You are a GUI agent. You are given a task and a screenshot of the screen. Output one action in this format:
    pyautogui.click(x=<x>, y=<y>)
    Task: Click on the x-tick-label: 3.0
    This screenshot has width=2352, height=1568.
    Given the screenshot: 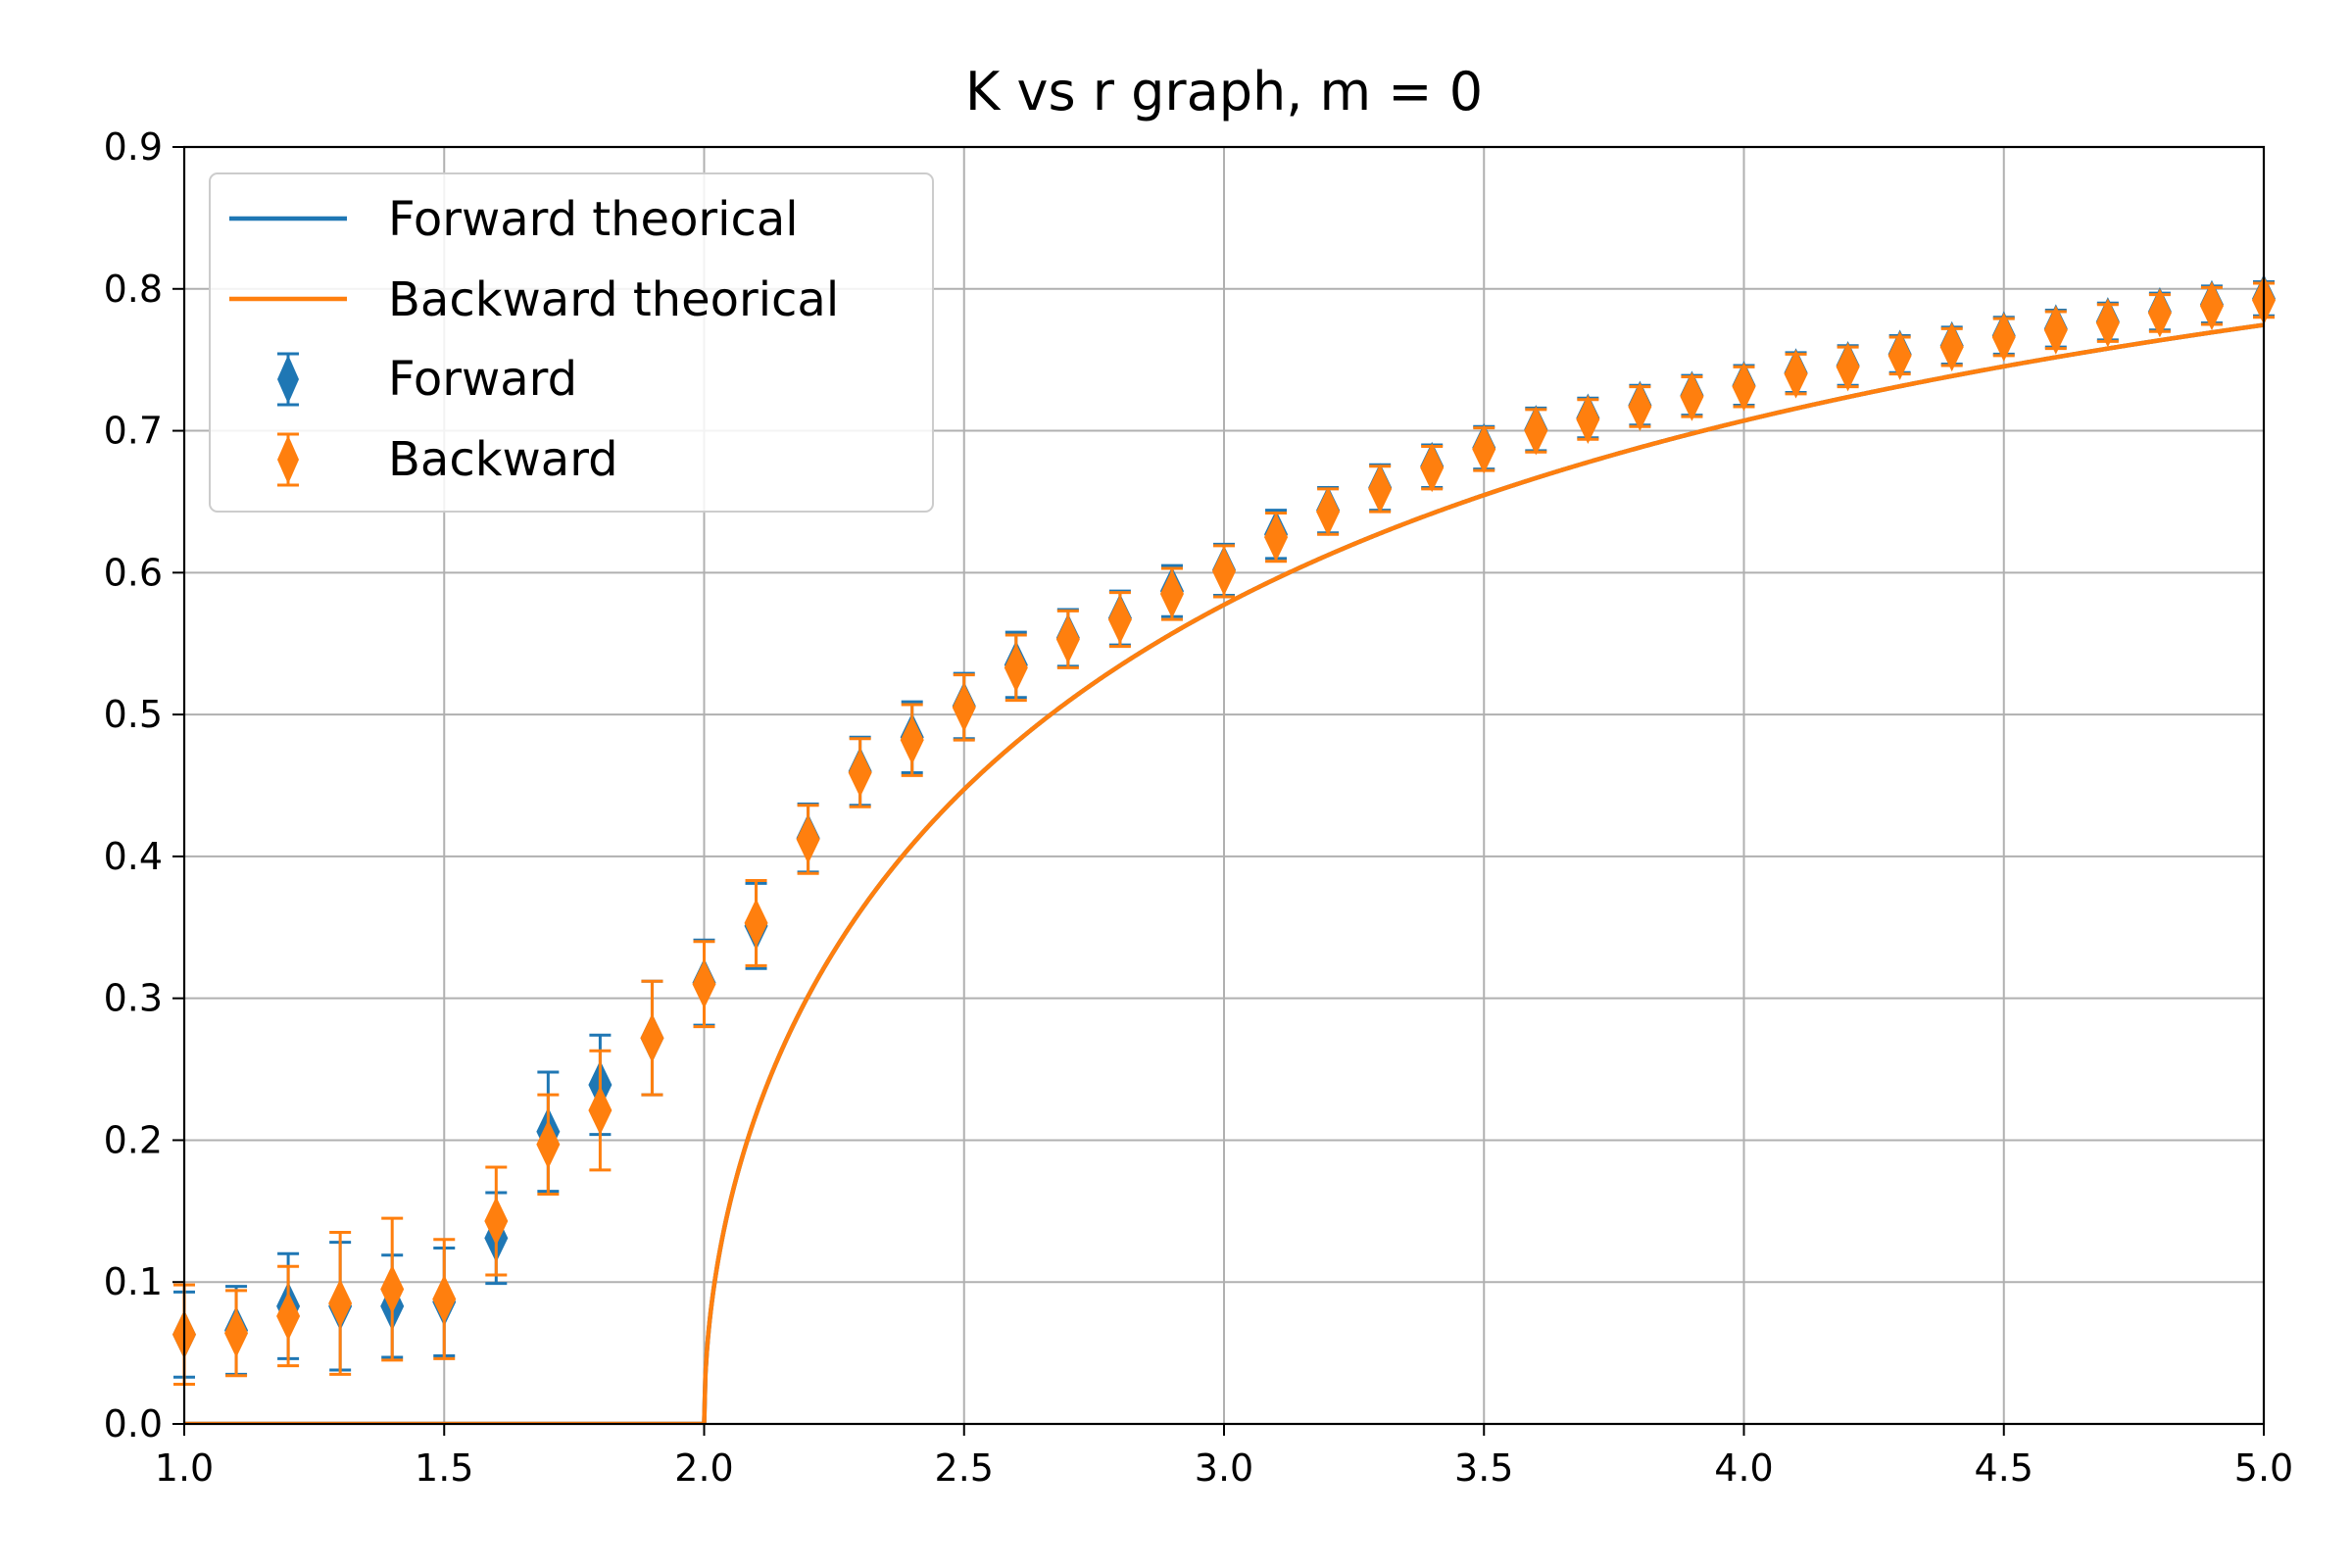 What is the action you would take?
    pyautogui.click(x=1224, y=1468)
    